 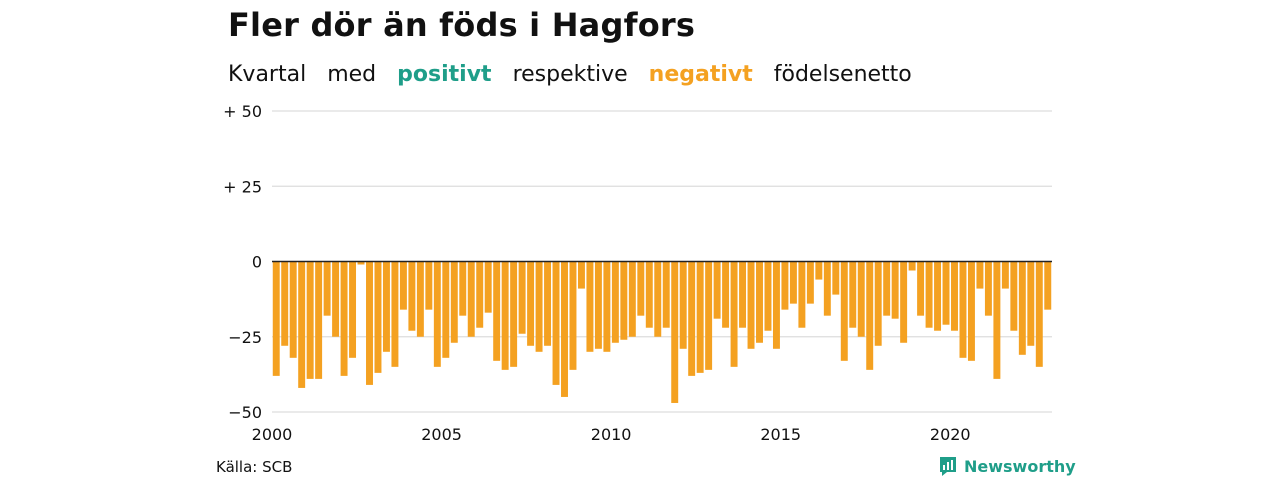 I want to click on subtitle-word-fodelsenetto: födelsenetto, so click(x=842, y=74).